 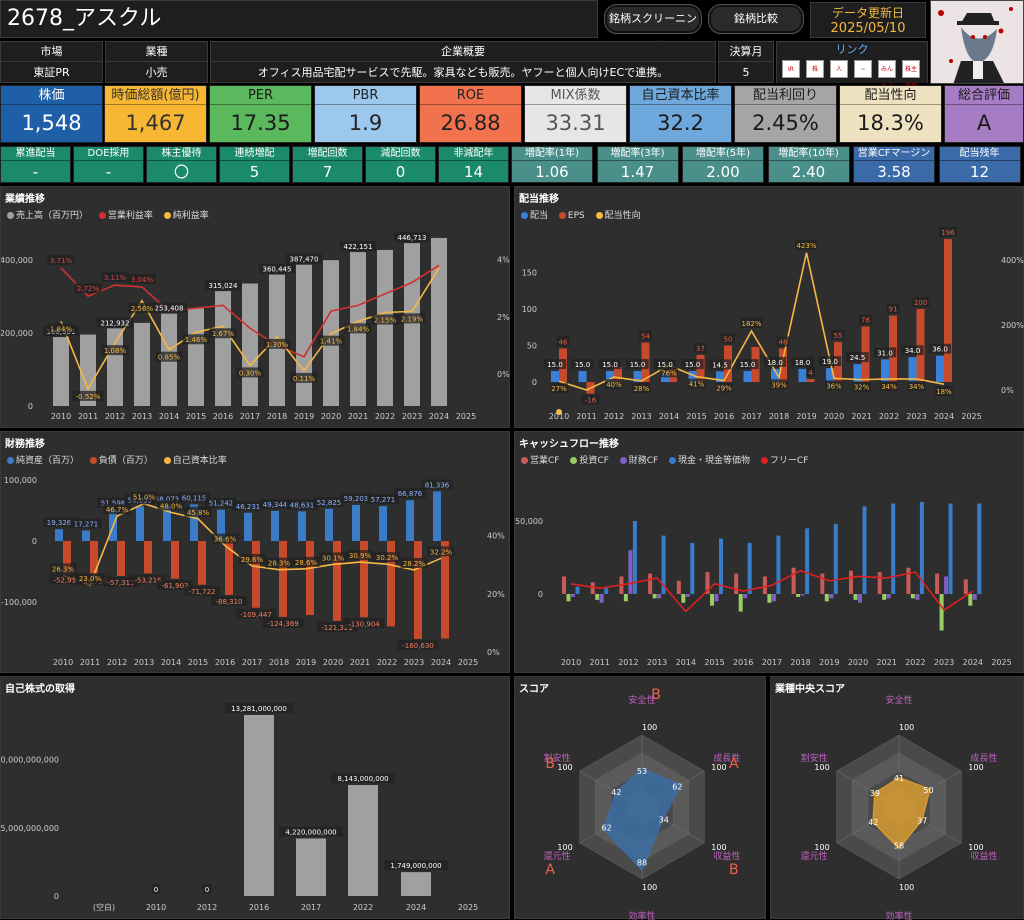 What do you see at coordinates (557, 856) in the screenshot?
I see `radar-axis-label: 還元性` at bounding box center [557, 856].